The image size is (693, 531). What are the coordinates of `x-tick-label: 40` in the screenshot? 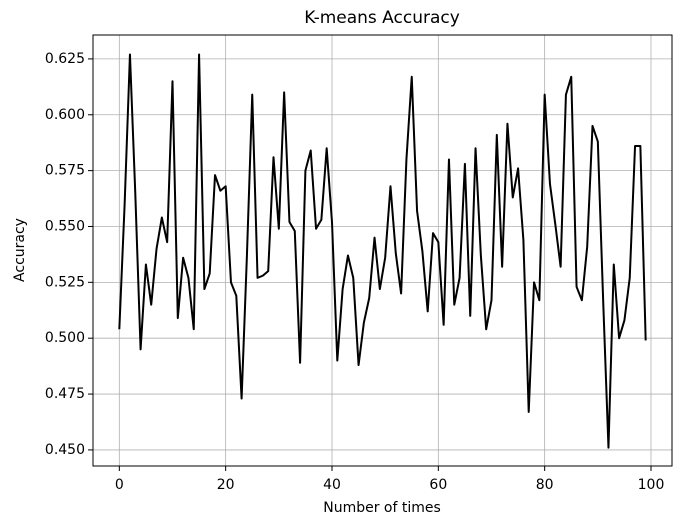 It's located at (332, 485).